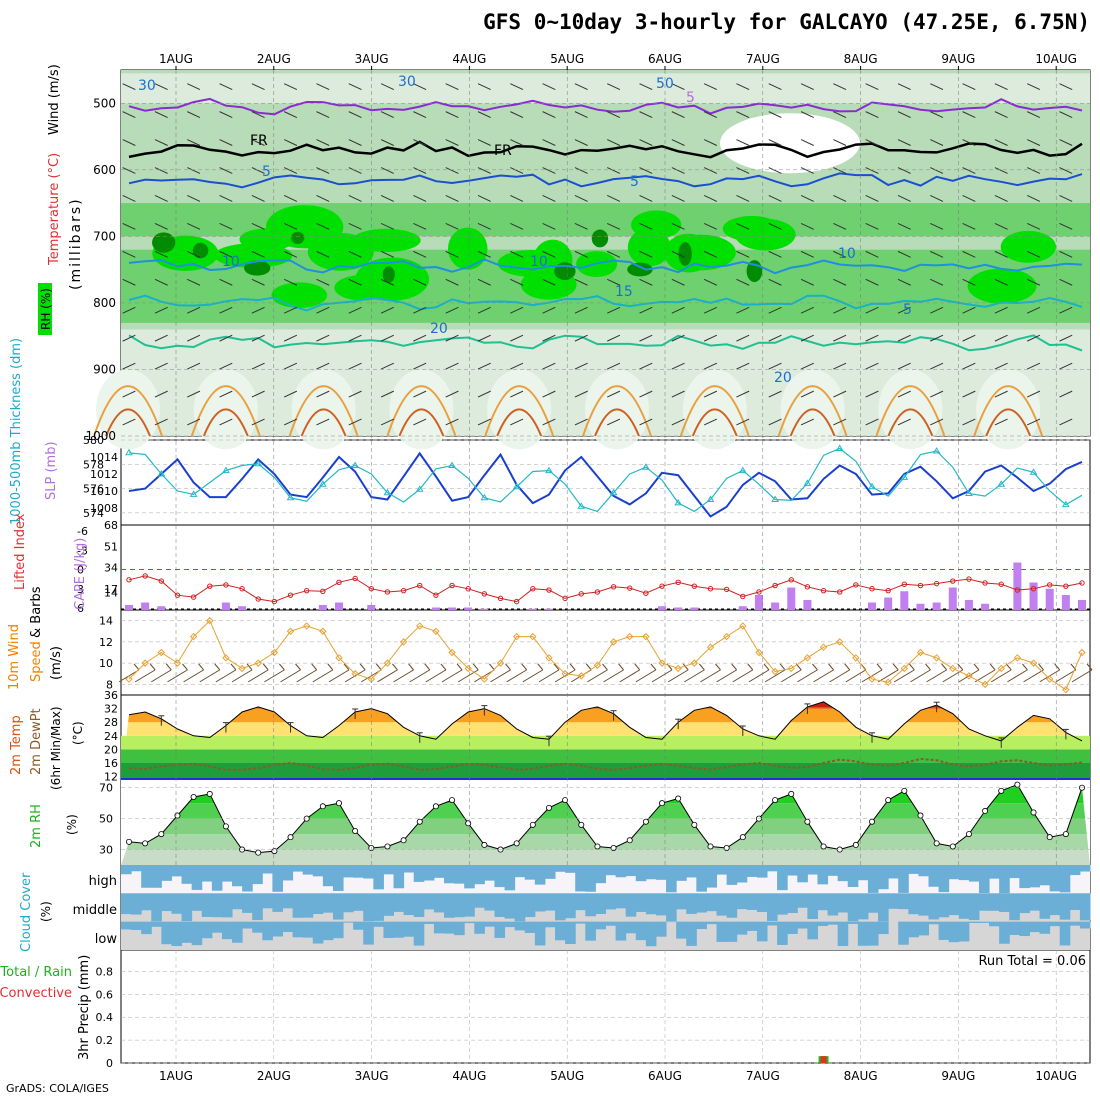  What do you see at coordinates (104, 103) in the screenshot?
I see `pressure-tick-label: 500` at bounding box center [104, 103].